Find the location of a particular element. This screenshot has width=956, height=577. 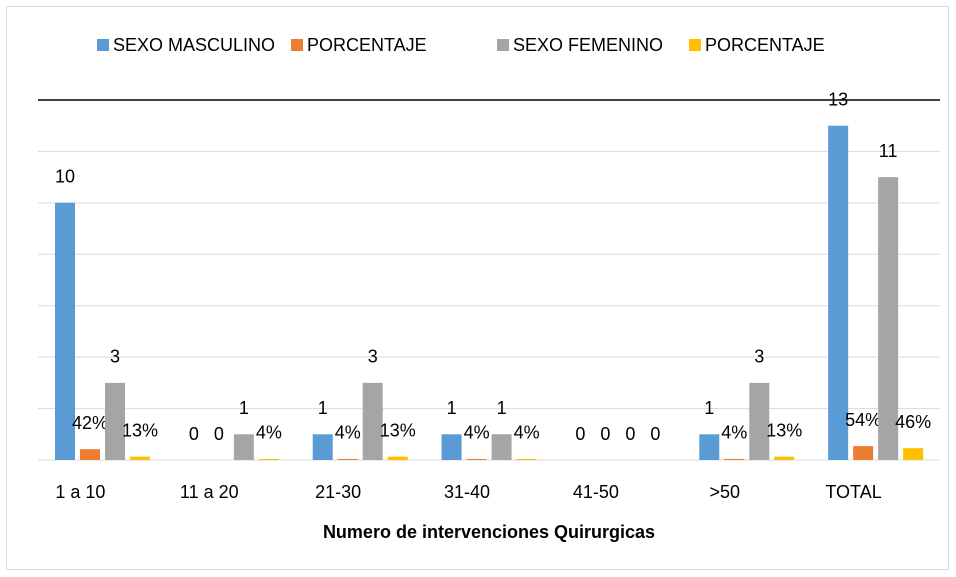

data-label: 46% is located at coordinates (913, 422).